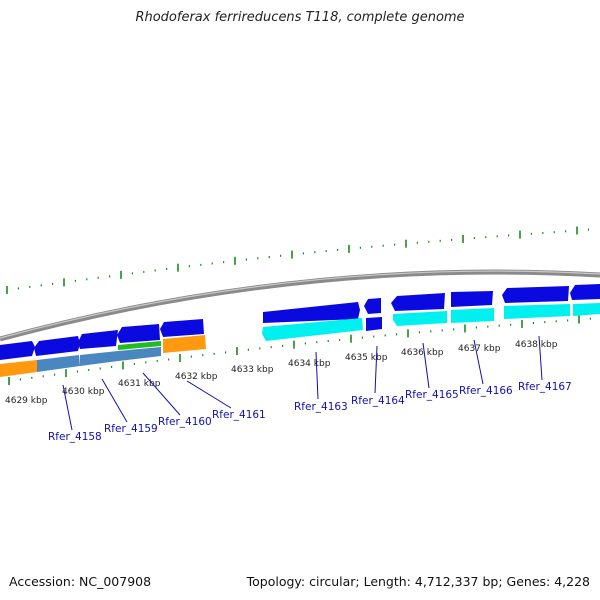 The image size is (600, 600). What do you see at coordinates (321, 407) in the screenshot?
I see `gene-label-rfer-4163: Rfer_4163` at bounding box center [321, 407].